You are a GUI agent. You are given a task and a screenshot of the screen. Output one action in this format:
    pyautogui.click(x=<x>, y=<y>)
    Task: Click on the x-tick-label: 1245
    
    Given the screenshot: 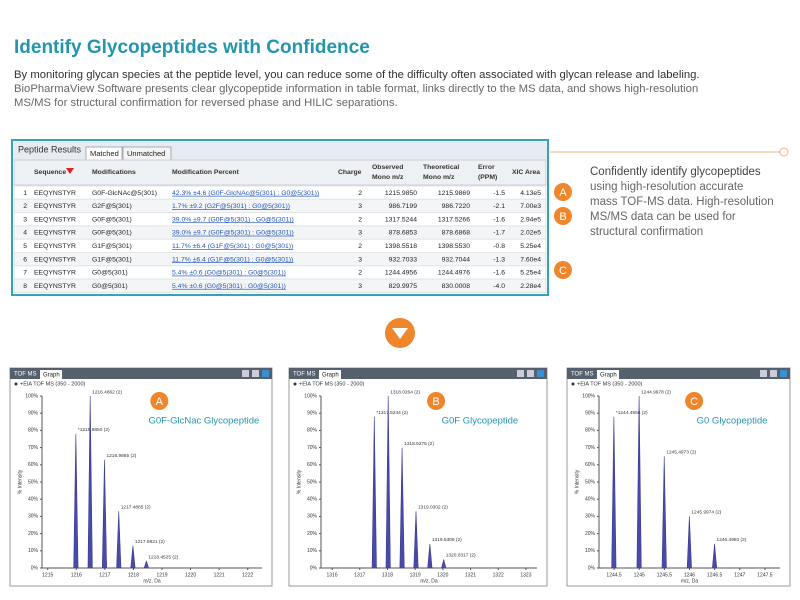 What is the action you would take?
    pyautogui.click(x=639, y=575)
    